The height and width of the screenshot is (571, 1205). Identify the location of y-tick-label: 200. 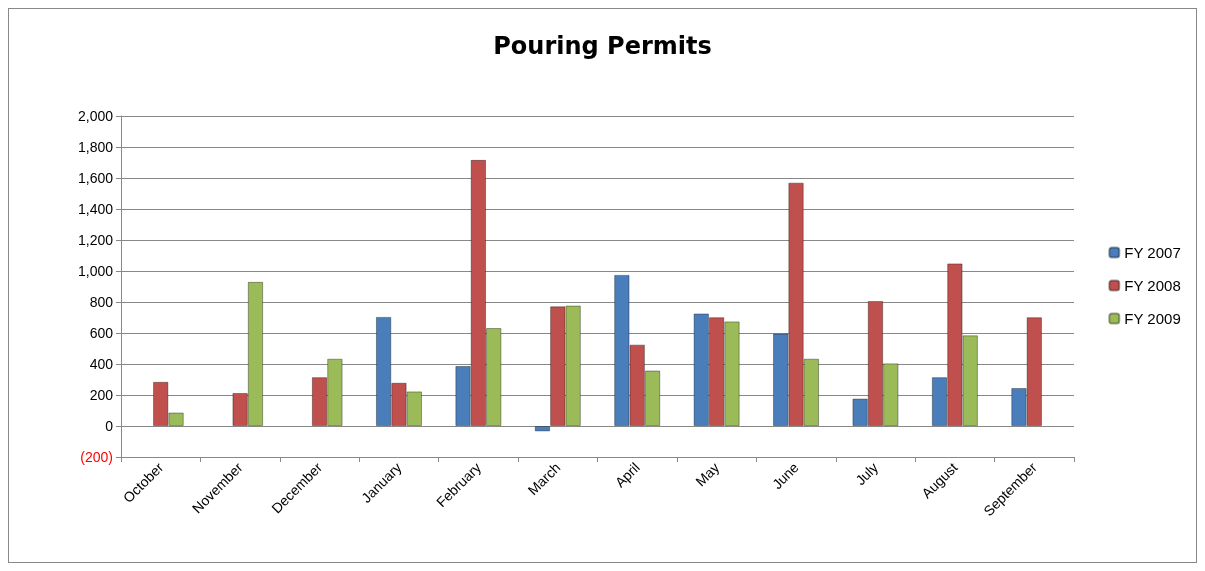
(101, 395).